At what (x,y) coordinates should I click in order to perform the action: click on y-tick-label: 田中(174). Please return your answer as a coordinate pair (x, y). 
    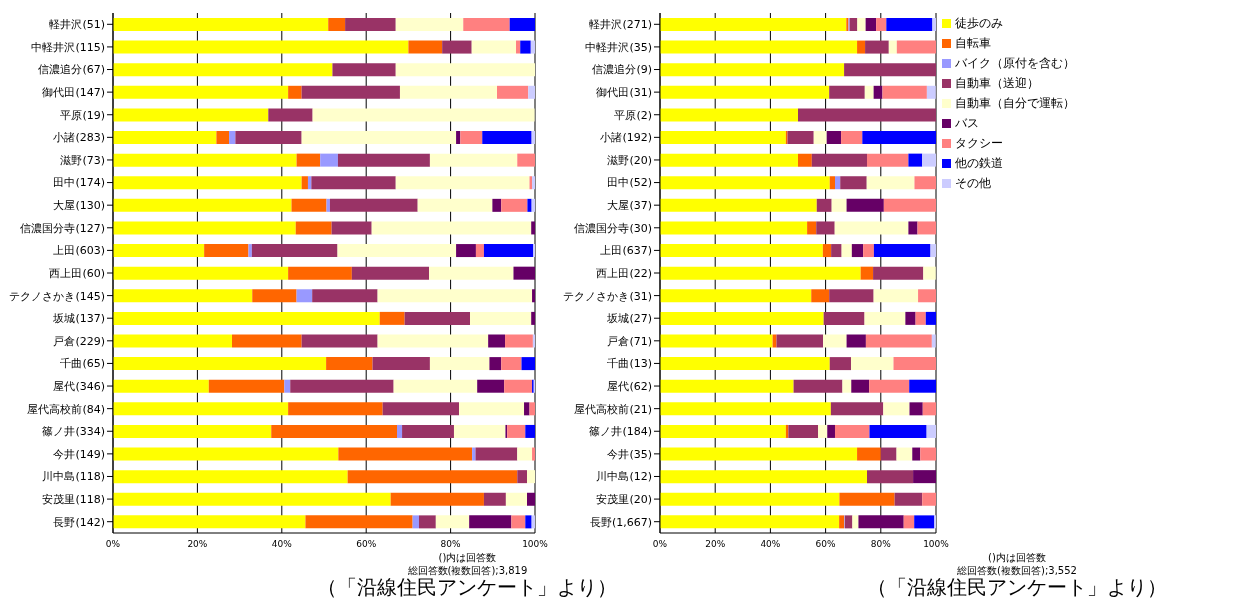
    Looking at the image, I should click on (79, 183).